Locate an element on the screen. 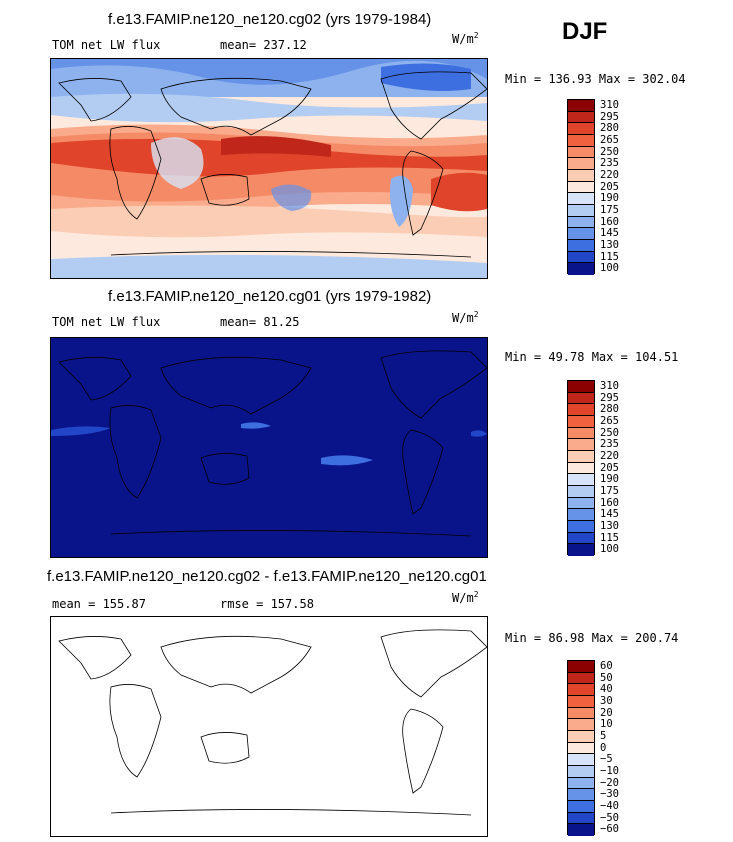 This screenshot has height=842, width=733. panel3-mean-label: mean = 155.87 is located at coordinates (99, 604).